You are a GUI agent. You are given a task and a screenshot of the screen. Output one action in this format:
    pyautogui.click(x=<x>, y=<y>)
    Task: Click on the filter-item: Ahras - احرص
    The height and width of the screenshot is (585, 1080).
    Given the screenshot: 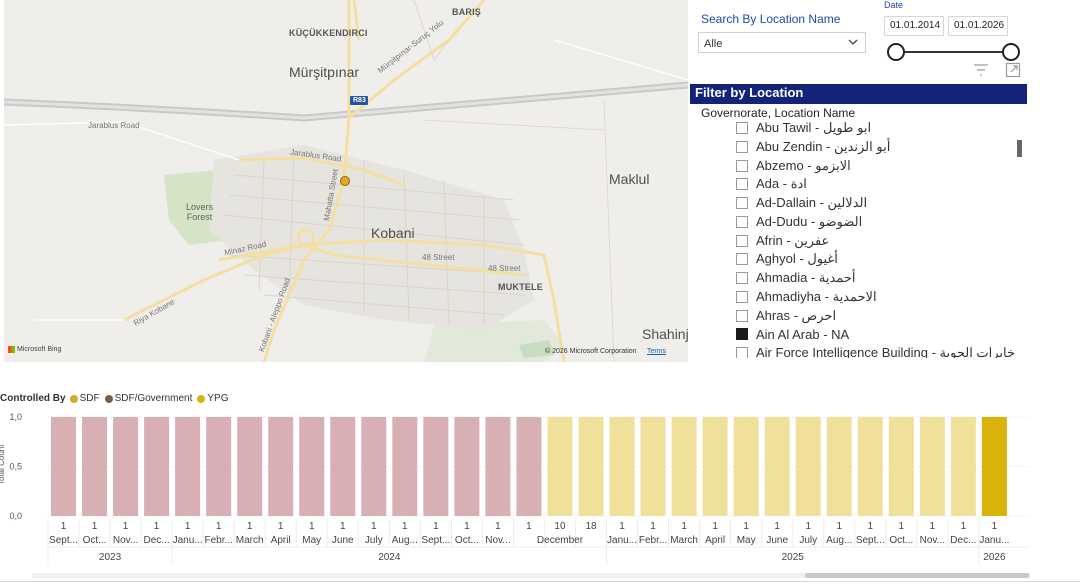 What is the action you would take?
    pyautogui.click(x=786, y=316)
    